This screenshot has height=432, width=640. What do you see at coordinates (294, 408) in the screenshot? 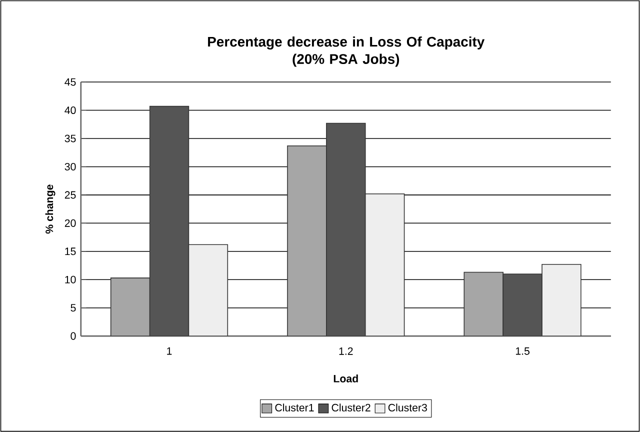
I see `legend-label: Cluster1` at bounding box center [294, 408].